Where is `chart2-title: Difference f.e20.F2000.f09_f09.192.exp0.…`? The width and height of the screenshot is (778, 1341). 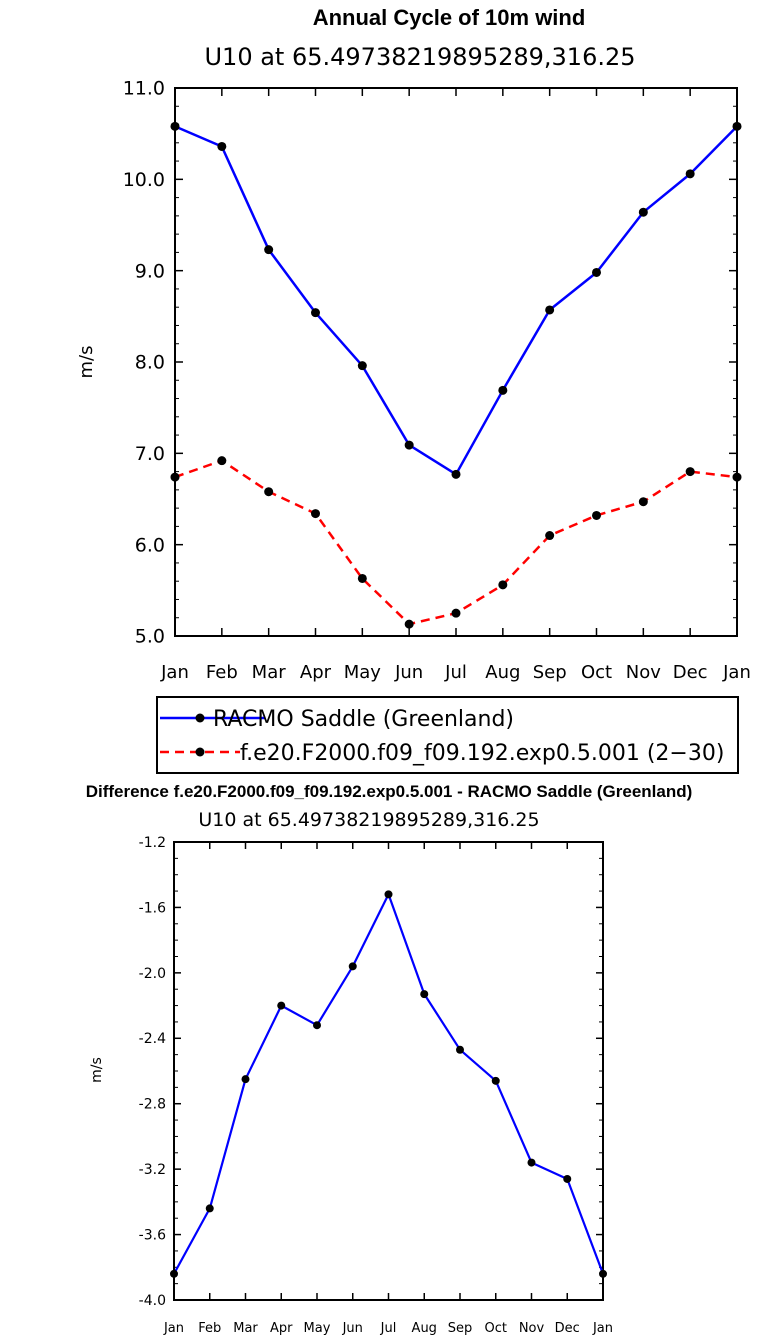
chart2-title: Difference f.e20.F2000.f09_f09.192.exp0.… is located at coordinates (389, 791).